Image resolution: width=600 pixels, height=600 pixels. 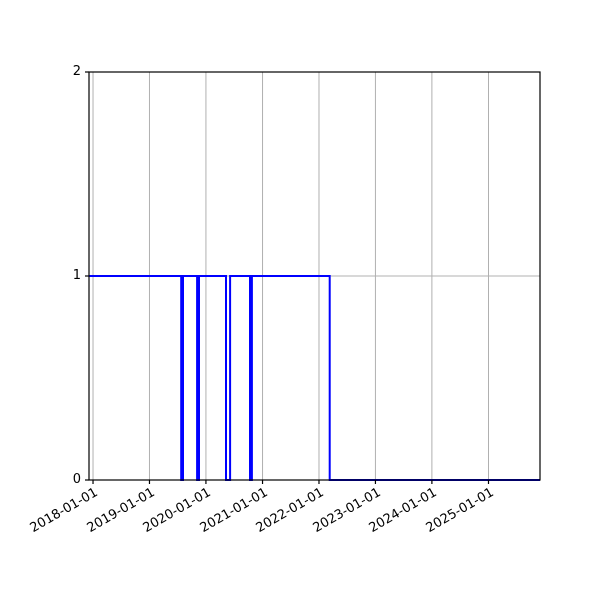 What do you see at coordinates (76, 479) in the screenshot?
I see `y-tick-label: 0` at bounding box center [76, 479].